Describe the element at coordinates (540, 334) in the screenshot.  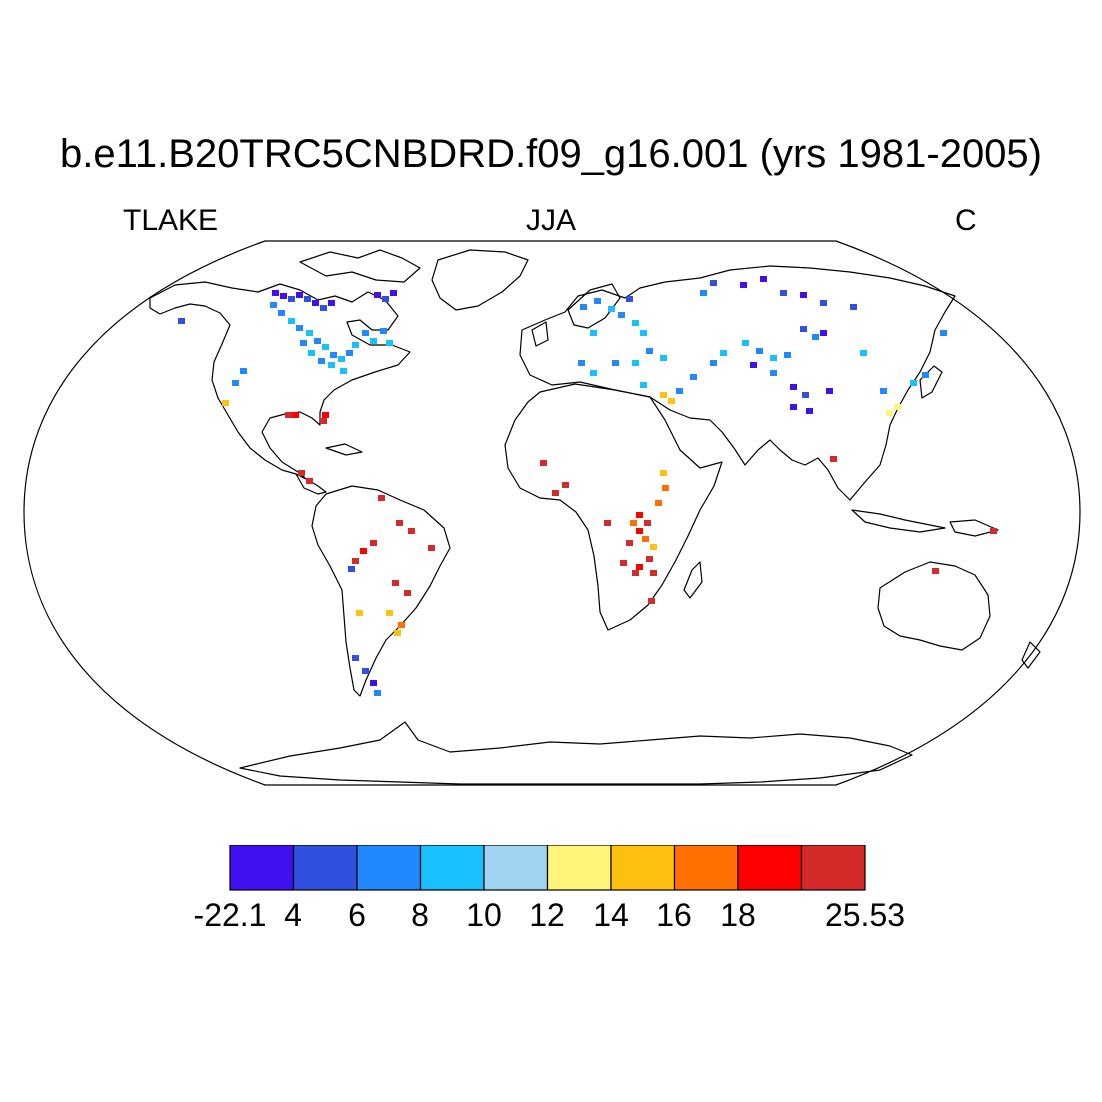
I see `coast-british-isles` at that location.